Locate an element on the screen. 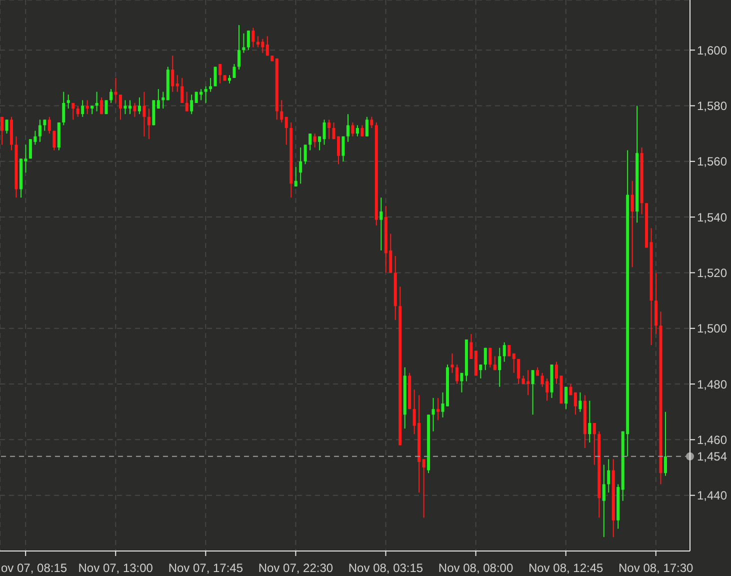  y-tick-label: 1,460 is located at coordinates (712, 439).